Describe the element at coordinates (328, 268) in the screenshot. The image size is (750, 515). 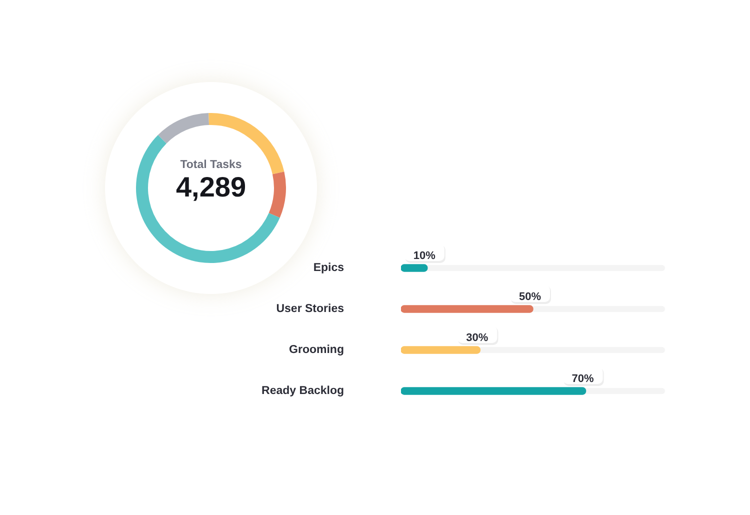
I see `y-tick-label: Epics` at that location.